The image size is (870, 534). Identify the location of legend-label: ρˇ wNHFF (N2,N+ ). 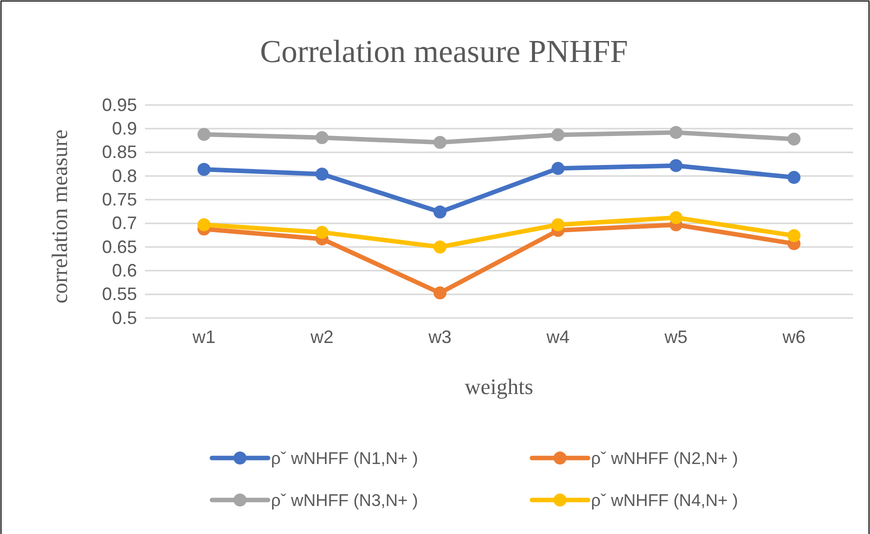
(664, 458).